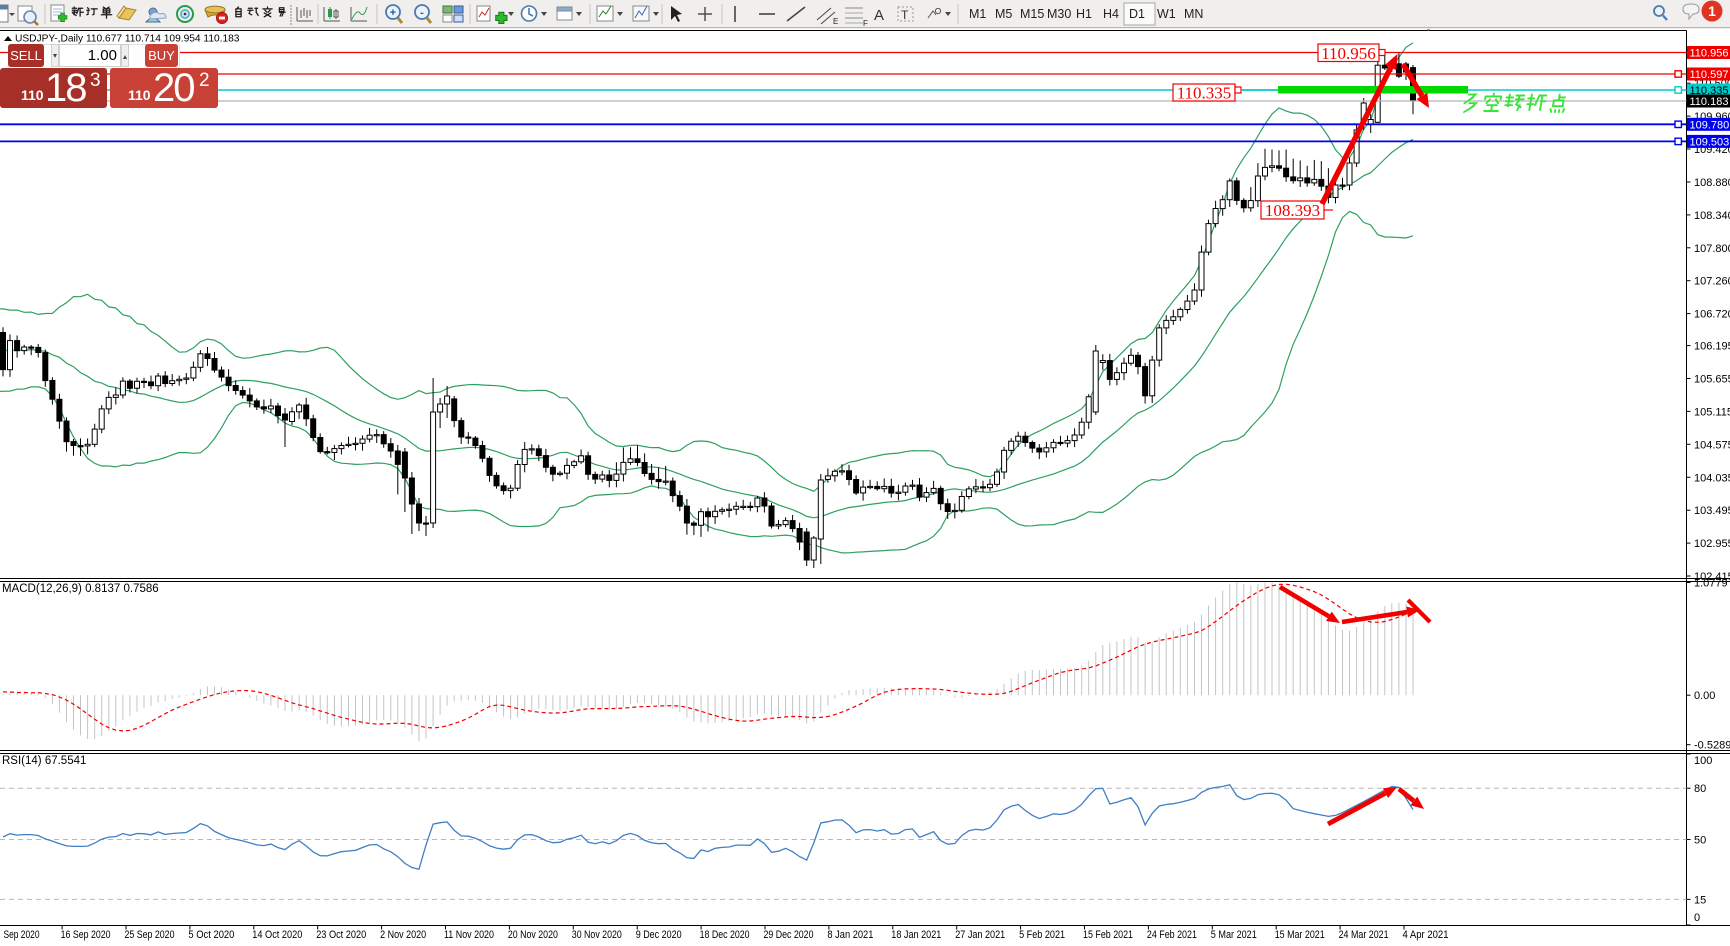 Image resolution: width=1730 pixels, height=946 pixels. What do you see at coordinates (1700, 900) in the screenshot?
I see `svg-text: 15` at bounding box center [1700, 900].